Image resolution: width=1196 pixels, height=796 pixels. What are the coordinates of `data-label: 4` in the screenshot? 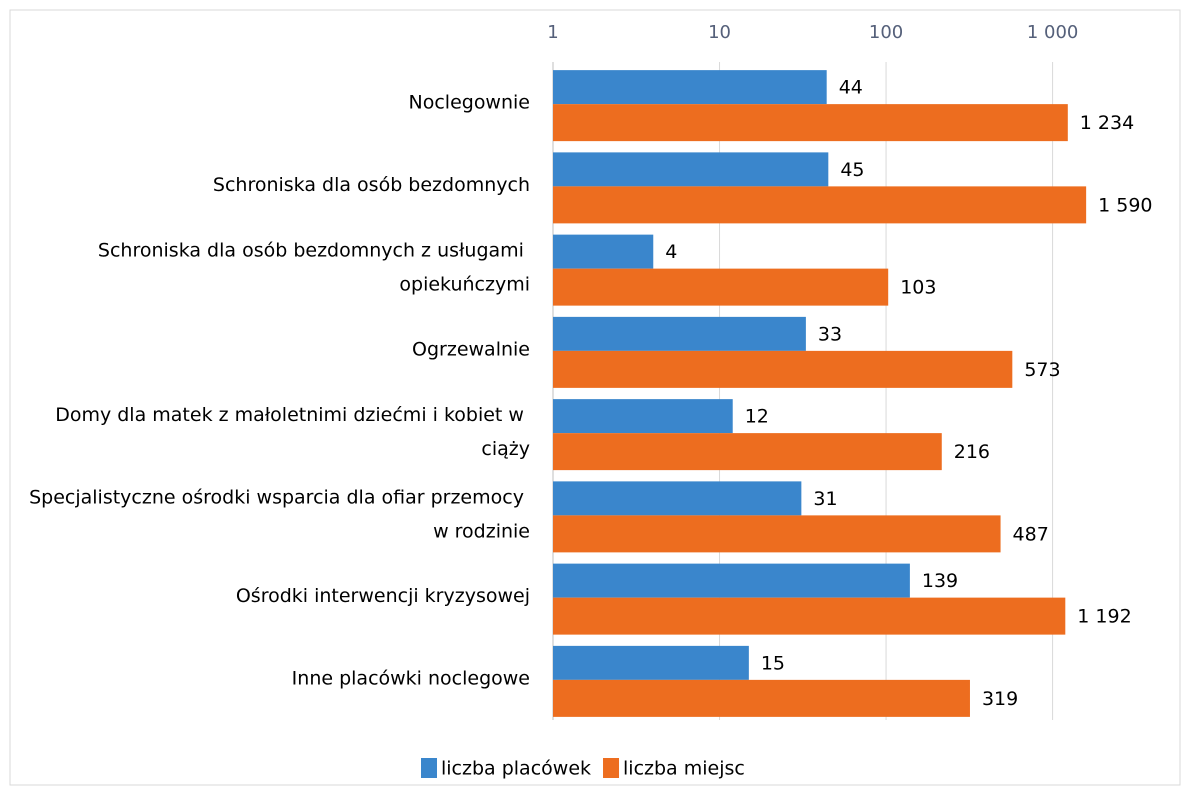 It's located at (671, 252).